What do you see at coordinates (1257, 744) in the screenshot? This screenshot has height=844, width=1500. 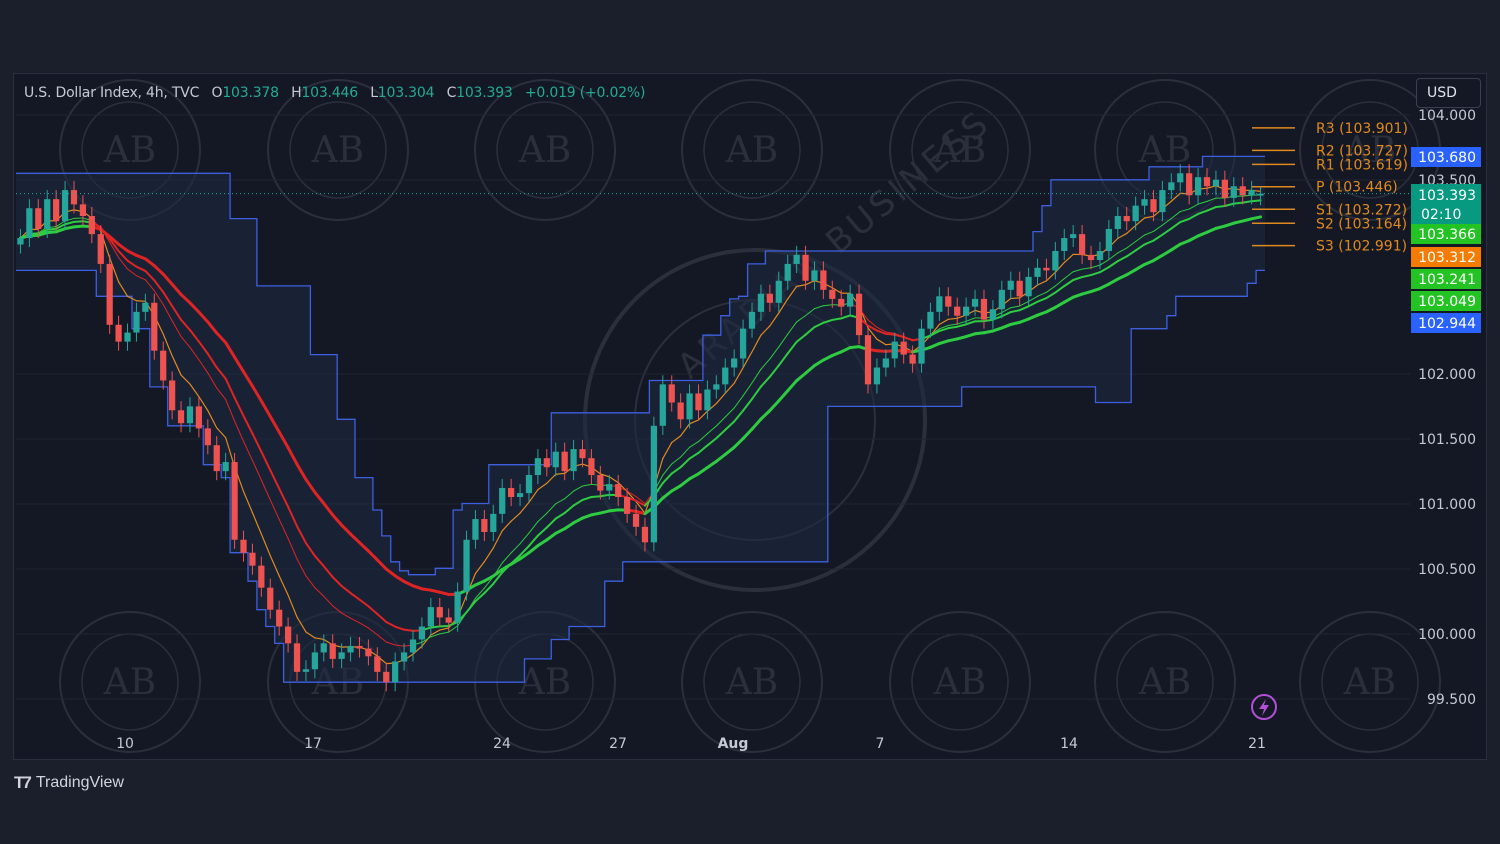 I see `x-axis-tick-label: 21` at bounding box center [1257, 744].